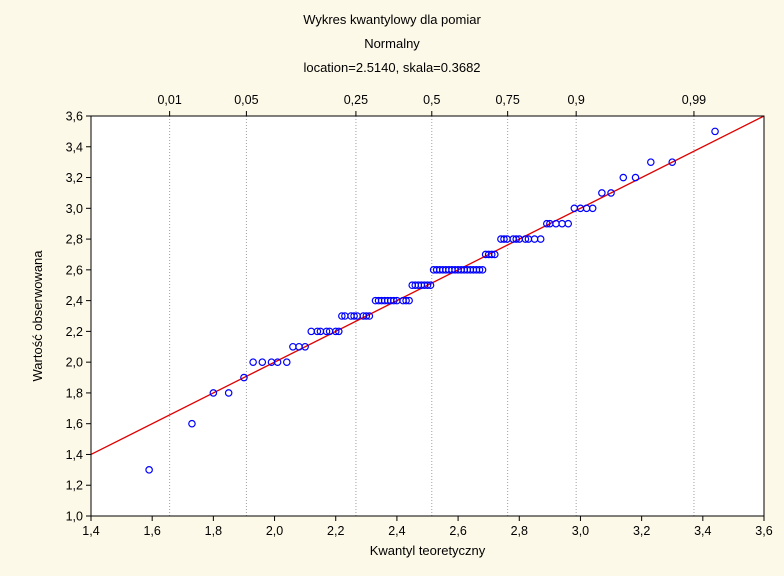 The width and height of the screenshot is (784, 576). Describe the element at coordinates (428, 550) in the screenshot. I see `x-axis-label: Kwantyl teoretyczny` at that location.